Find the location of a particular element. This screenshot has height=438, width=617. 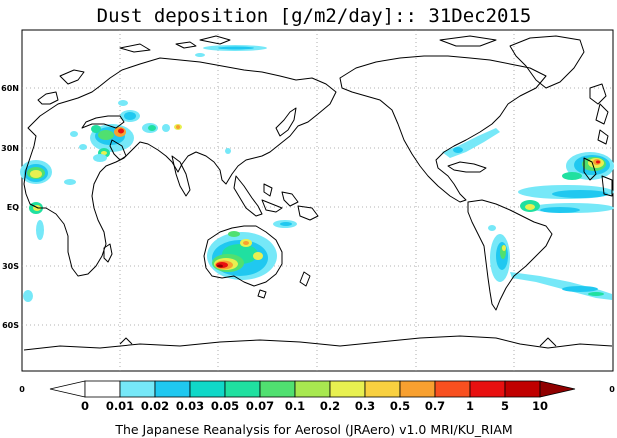

coast-north-america is located at coordinates (443, 129).